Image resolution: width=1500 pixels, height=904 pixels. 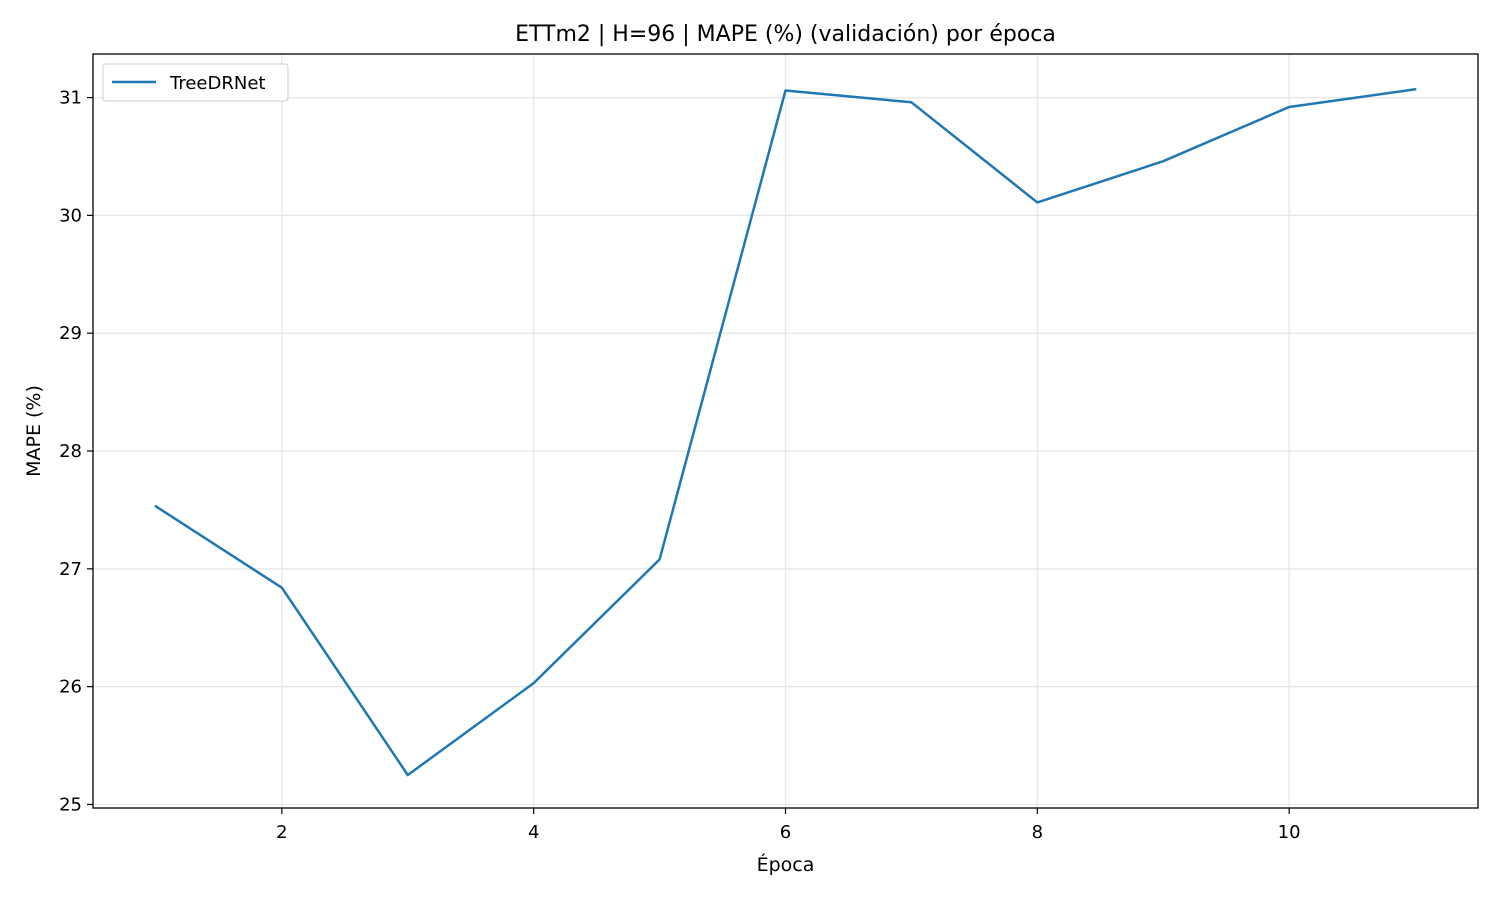 I want to click on legend: TreeDRNet, so click(x=195, y=82).